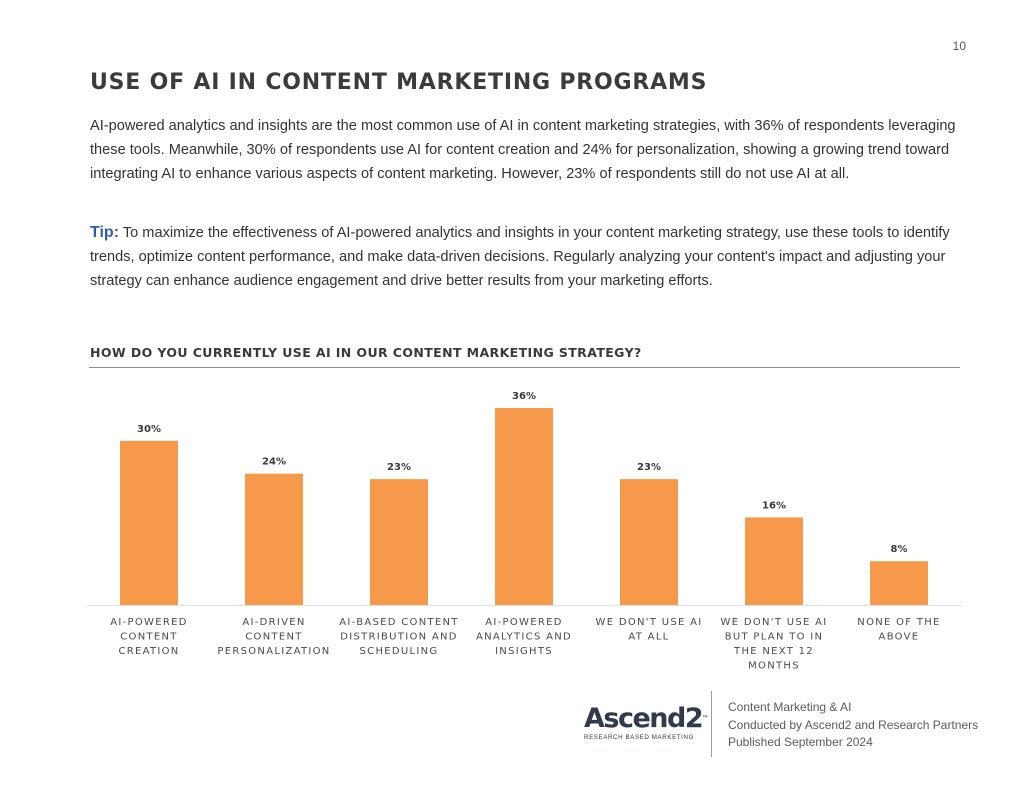 The image size is (1024, 791). I want to click on footer-published-date: Published September 2024, so click(800, 742).